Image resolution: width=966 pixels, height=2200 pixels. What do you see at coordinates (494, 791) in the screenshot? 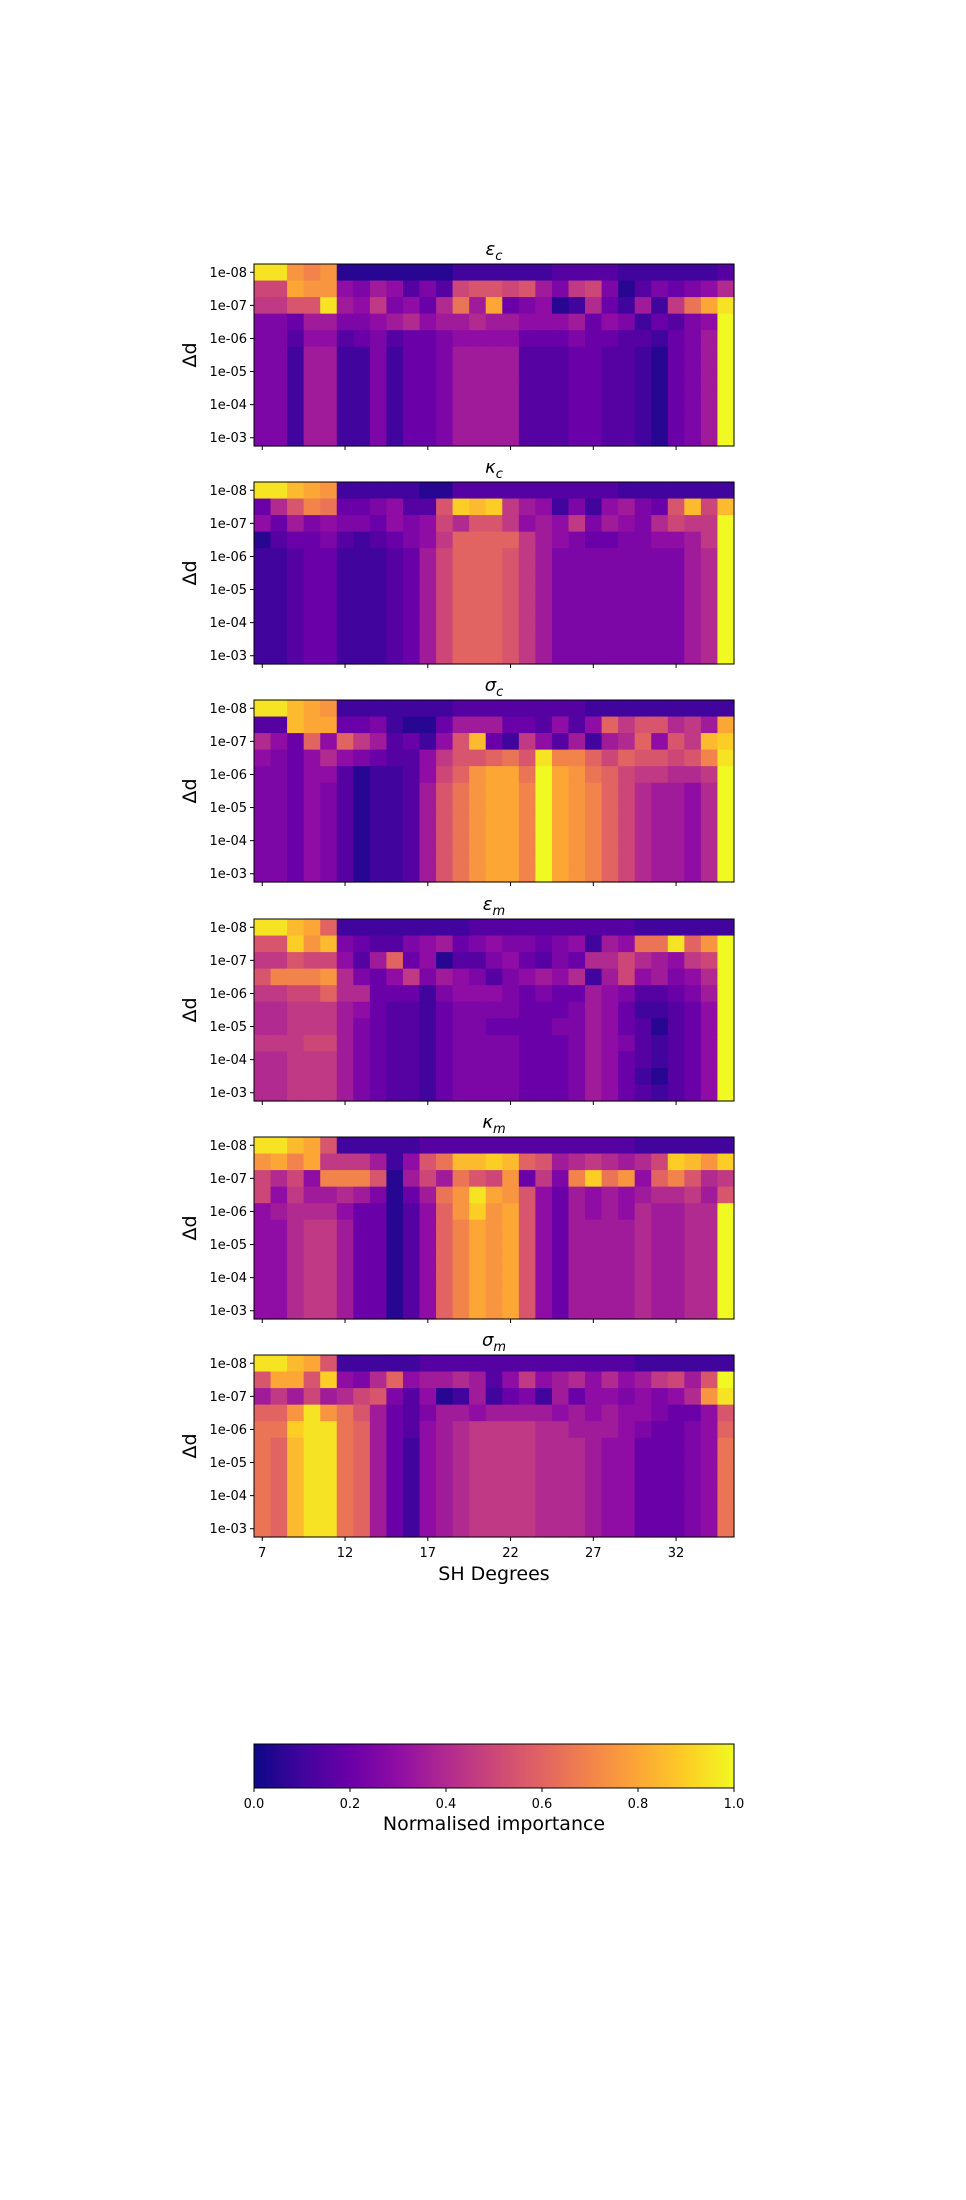
I see `panel-frame` at bounding box center [494, 791].